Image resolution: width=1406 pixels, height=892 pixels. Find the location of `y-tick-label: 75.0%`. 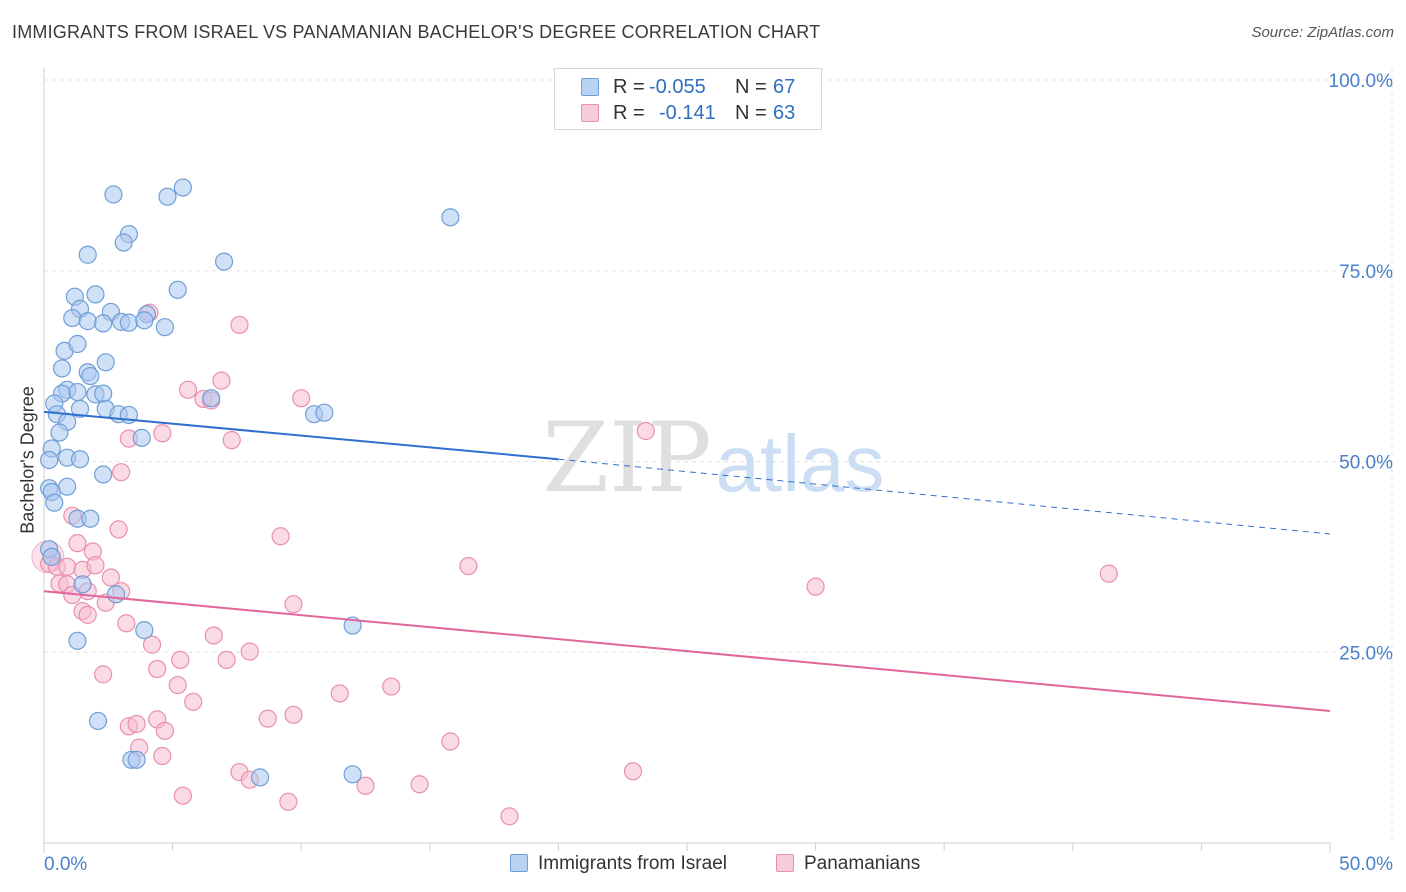

y-tick-label: 75.0% is located at coordinates (1366, 272).